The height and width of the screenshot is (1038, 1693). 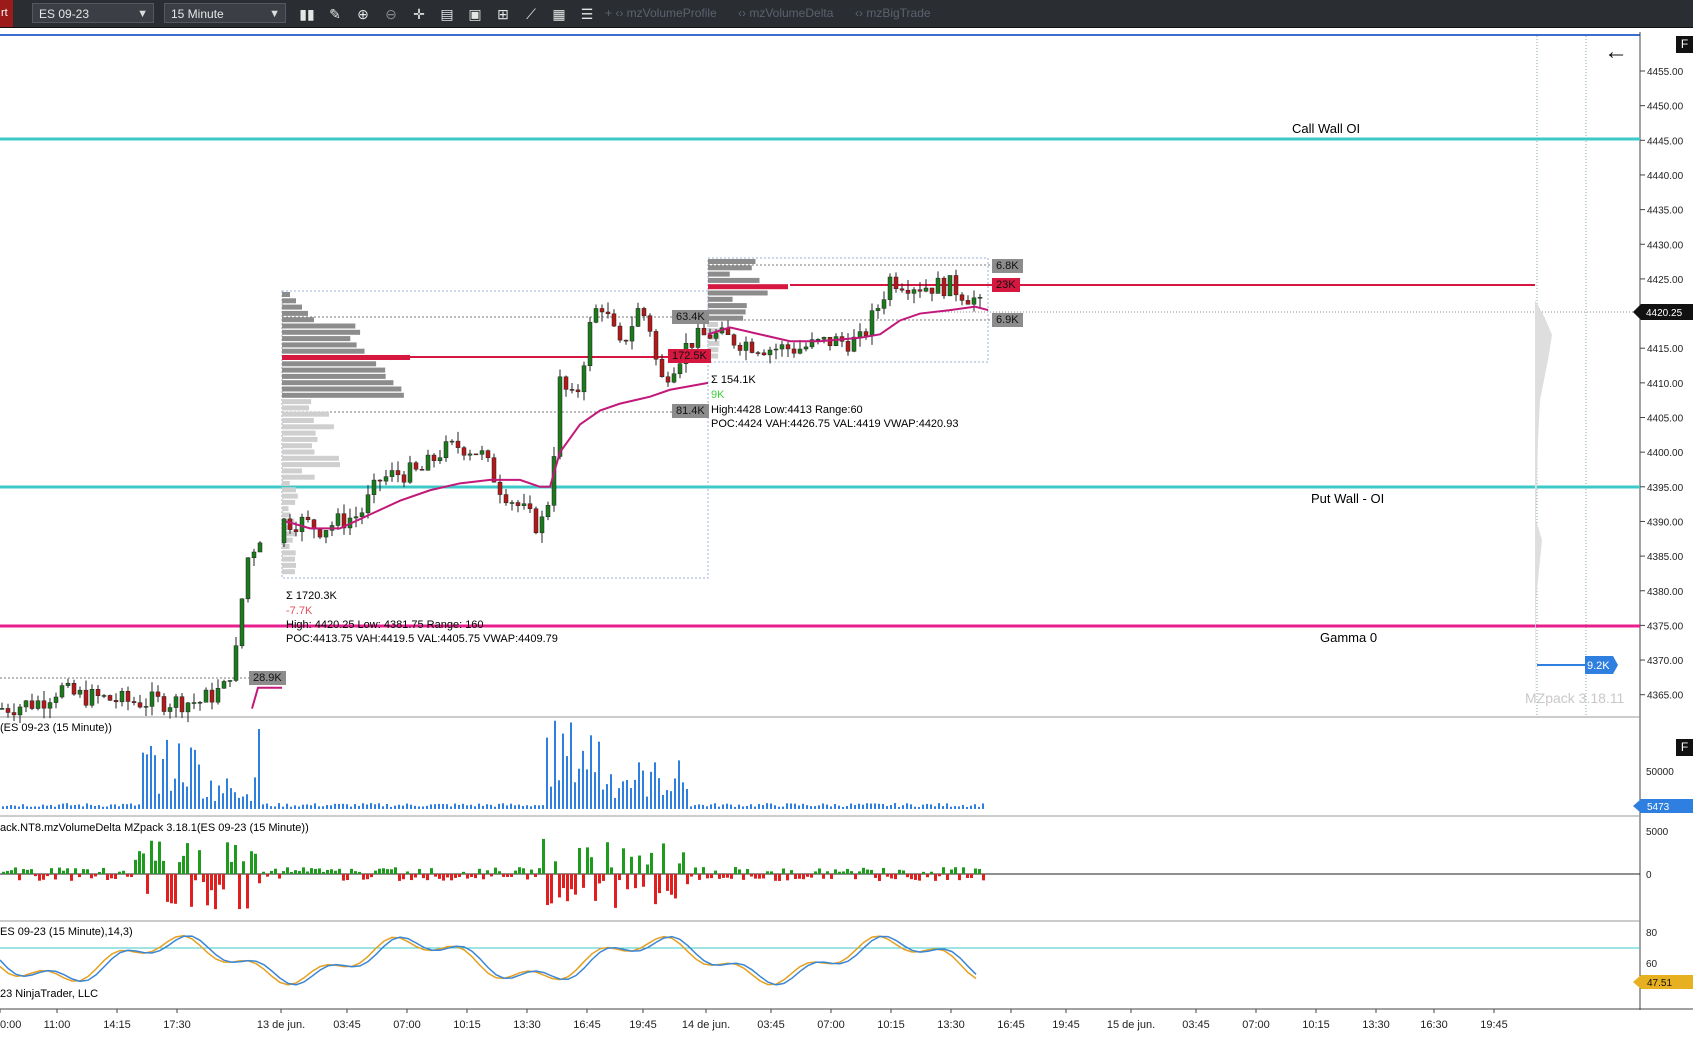 I want to click on volume-panel-title: (ES 09-23 (15 Minute)), so click(x=56, y=728).